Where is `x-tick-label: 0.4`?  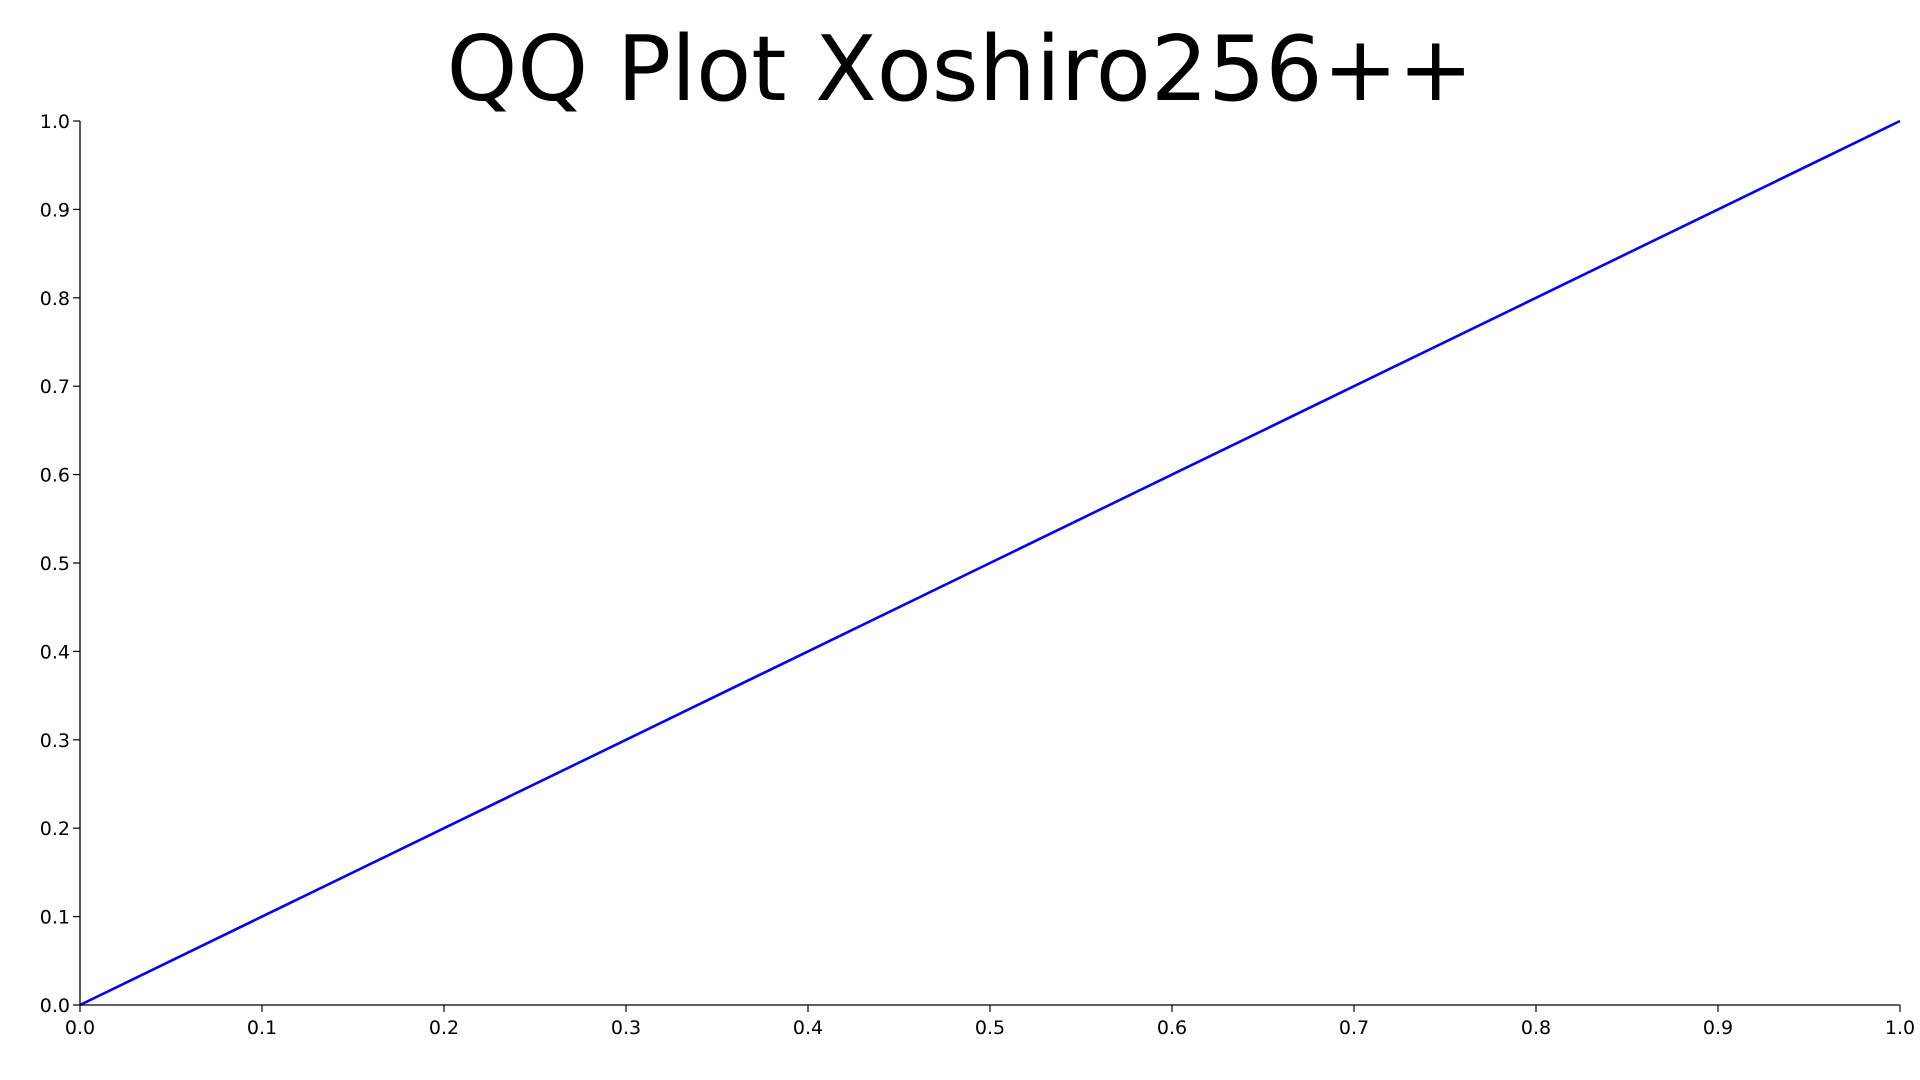
x-tick-label: 0.4 is located at coordinates (808, 1028).